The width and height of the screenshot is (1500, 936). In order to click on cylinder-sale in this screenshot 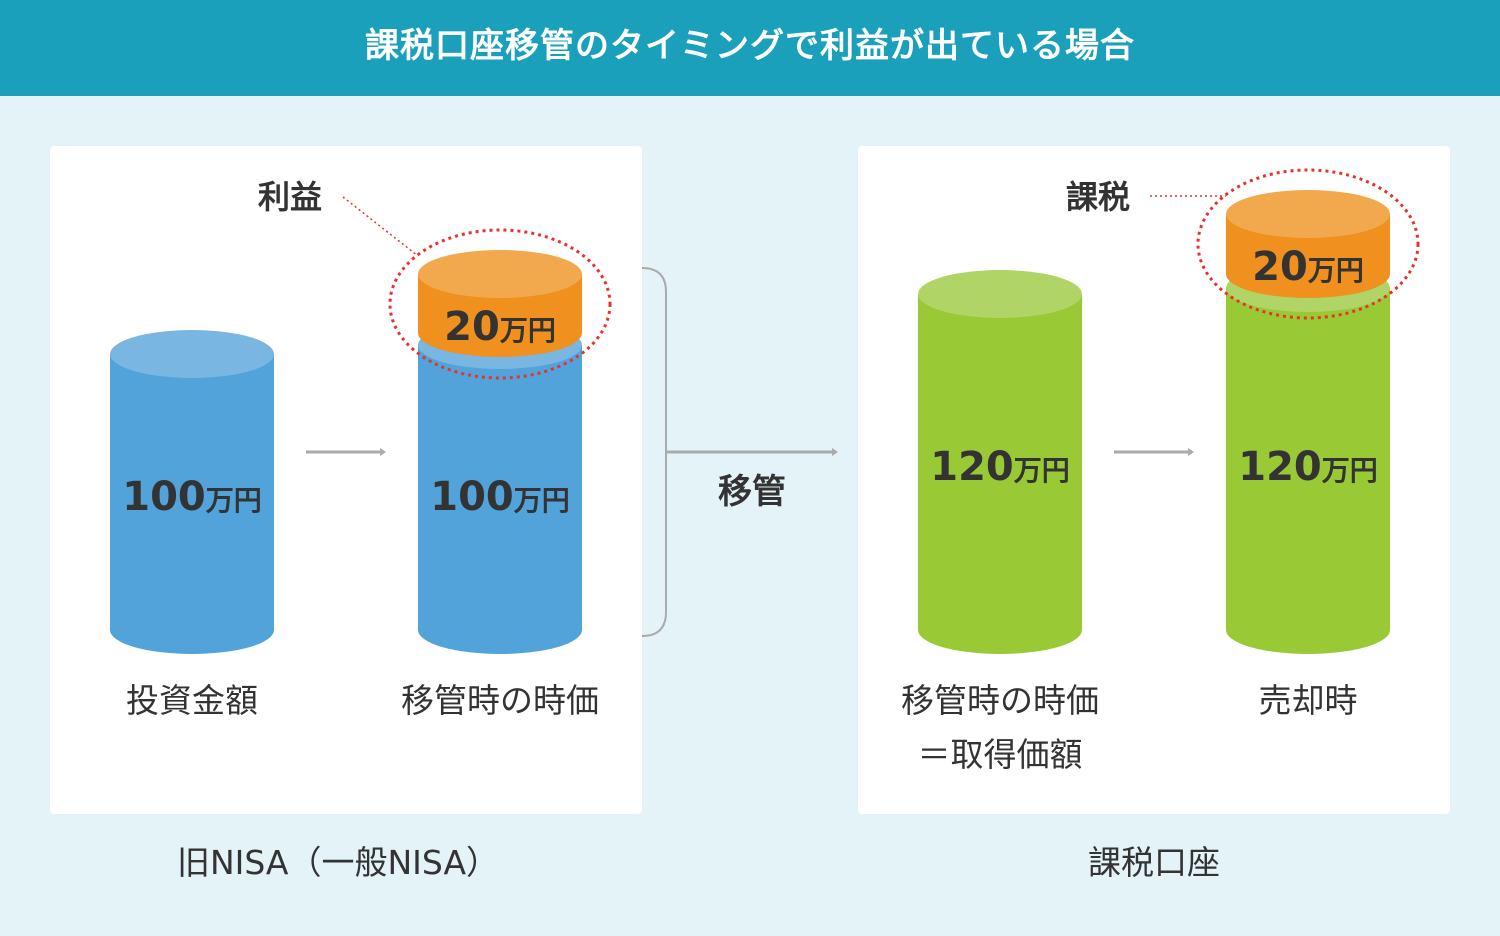, I will do `click(1308, 422)`.